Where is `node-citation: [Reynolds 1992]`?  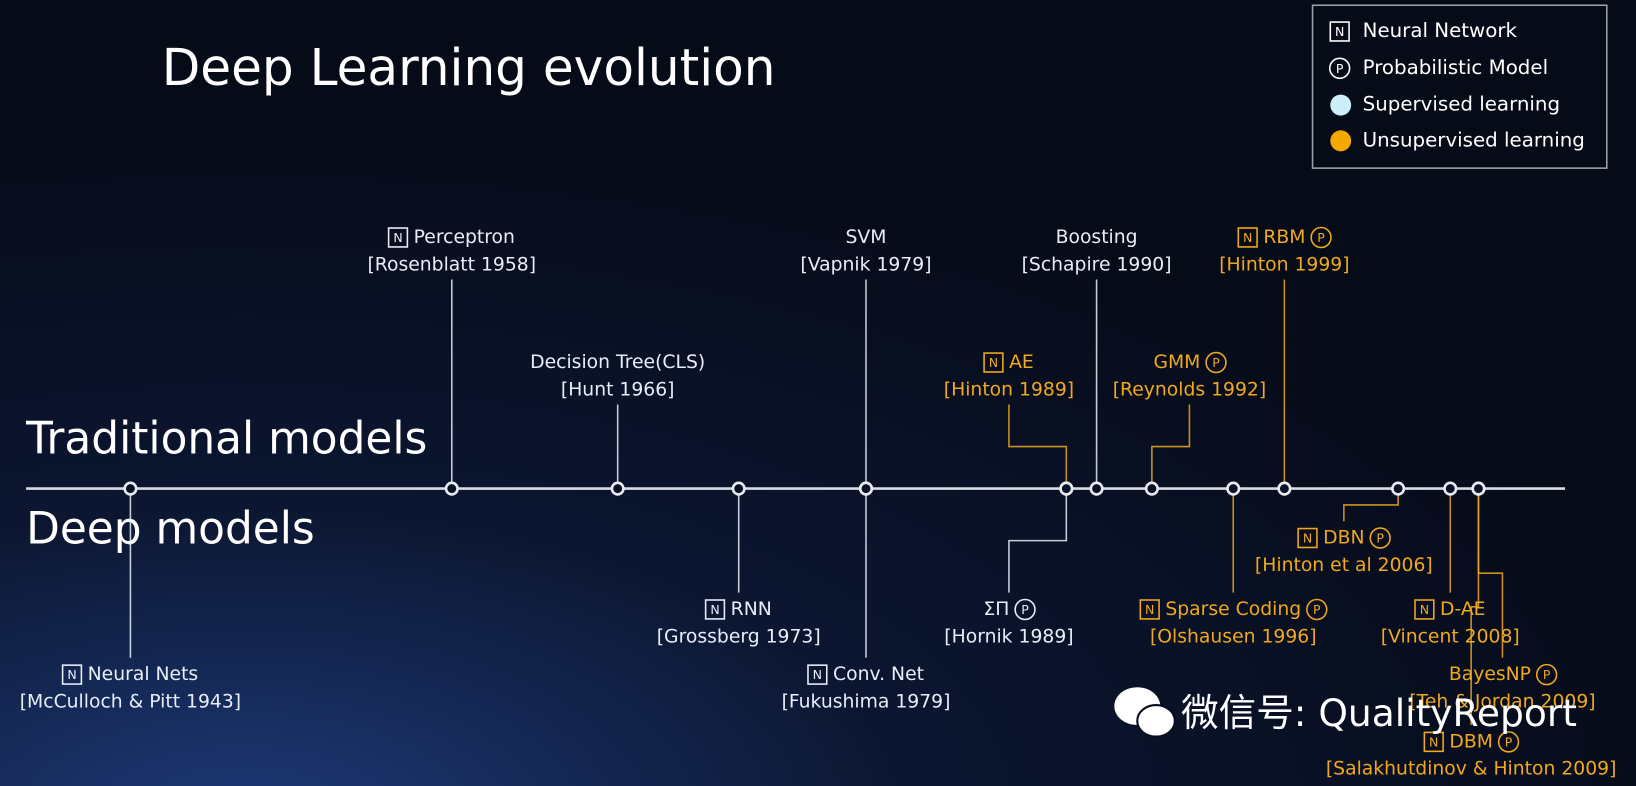
node-citation: [Reynolds 1992] is located at coordinates (1189, 389).